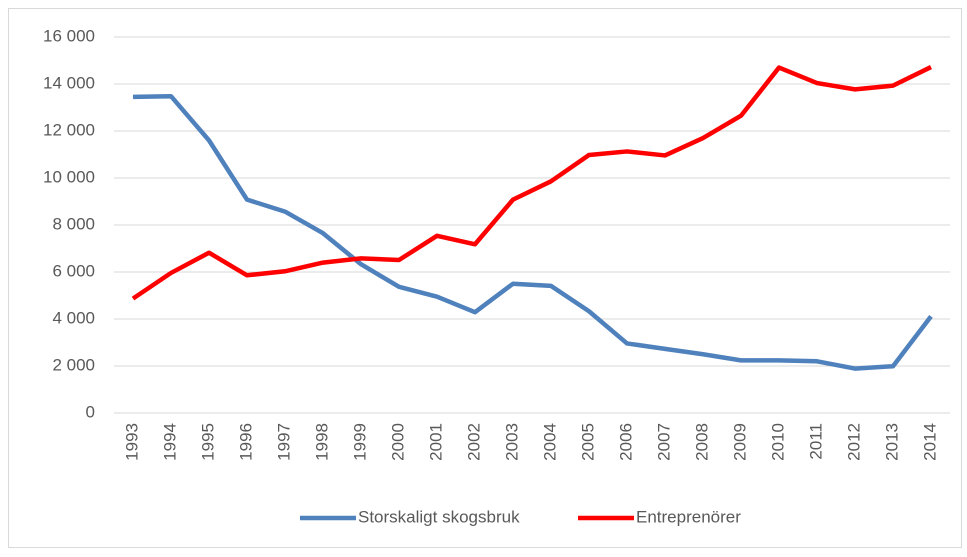 Image resolution: width=967 pixels, height=557 pixels. I want to click on x-tick-label: 2008, so click(701, 442).